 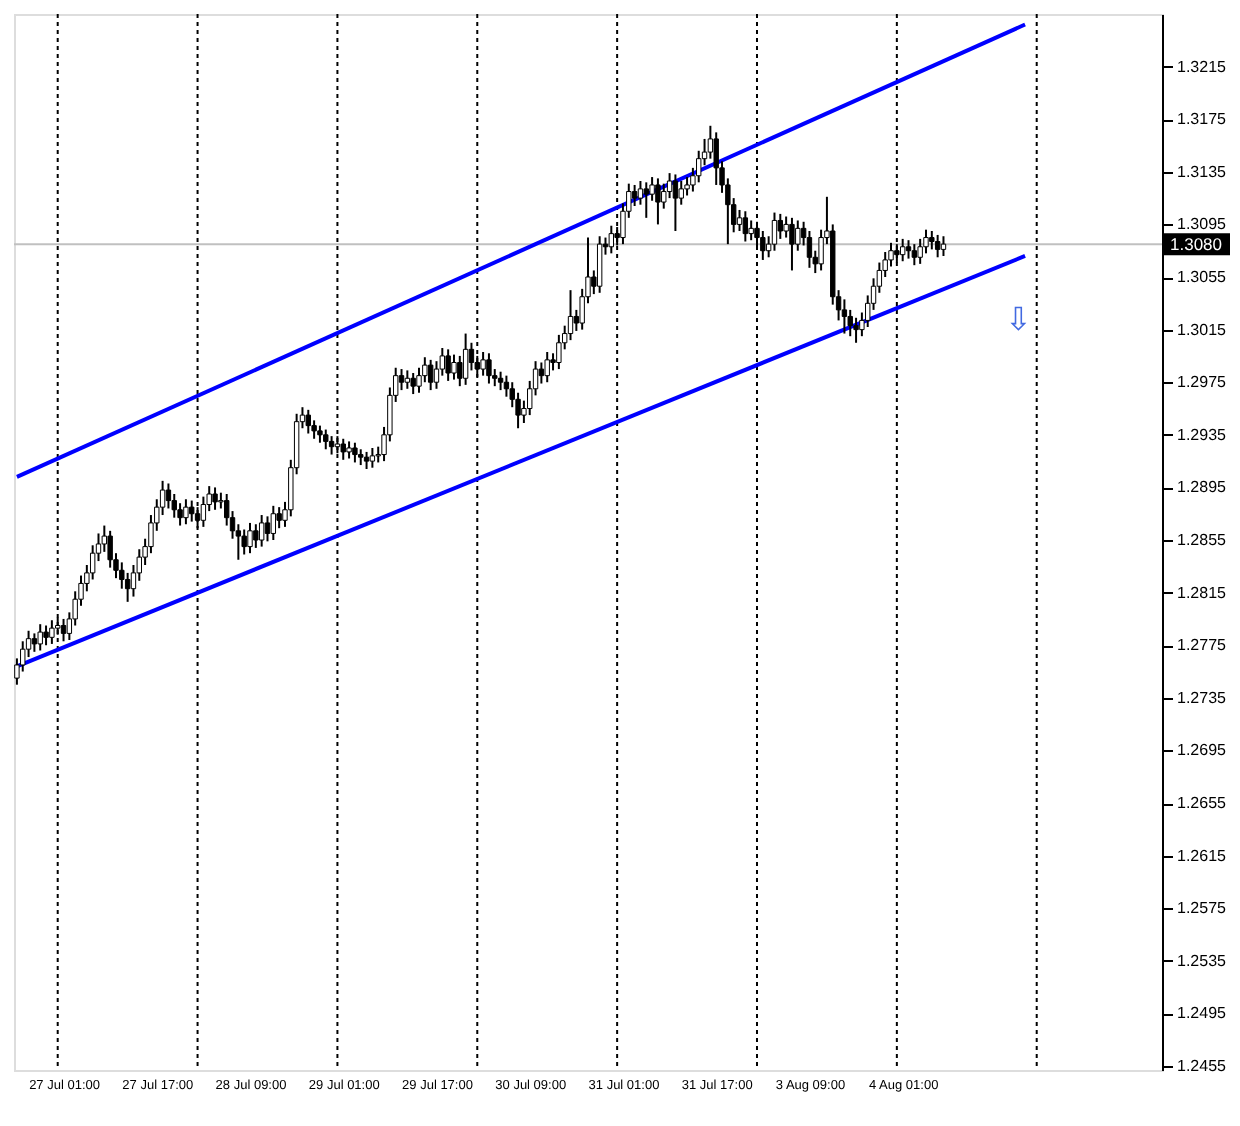 What do you see at coordinates (1202, 434) in the screenshot?
I see `y-tick-label: 1.2935` at bounding box center [1202, 434].